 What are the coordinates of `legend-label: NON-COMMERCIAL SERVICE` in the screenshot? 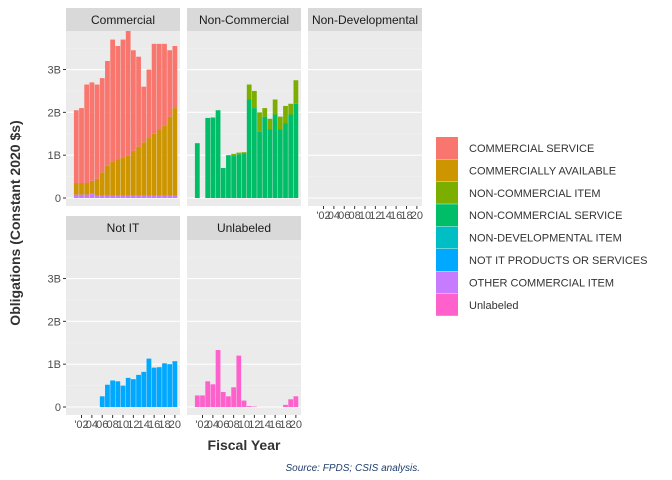 It's located at (545, 216).